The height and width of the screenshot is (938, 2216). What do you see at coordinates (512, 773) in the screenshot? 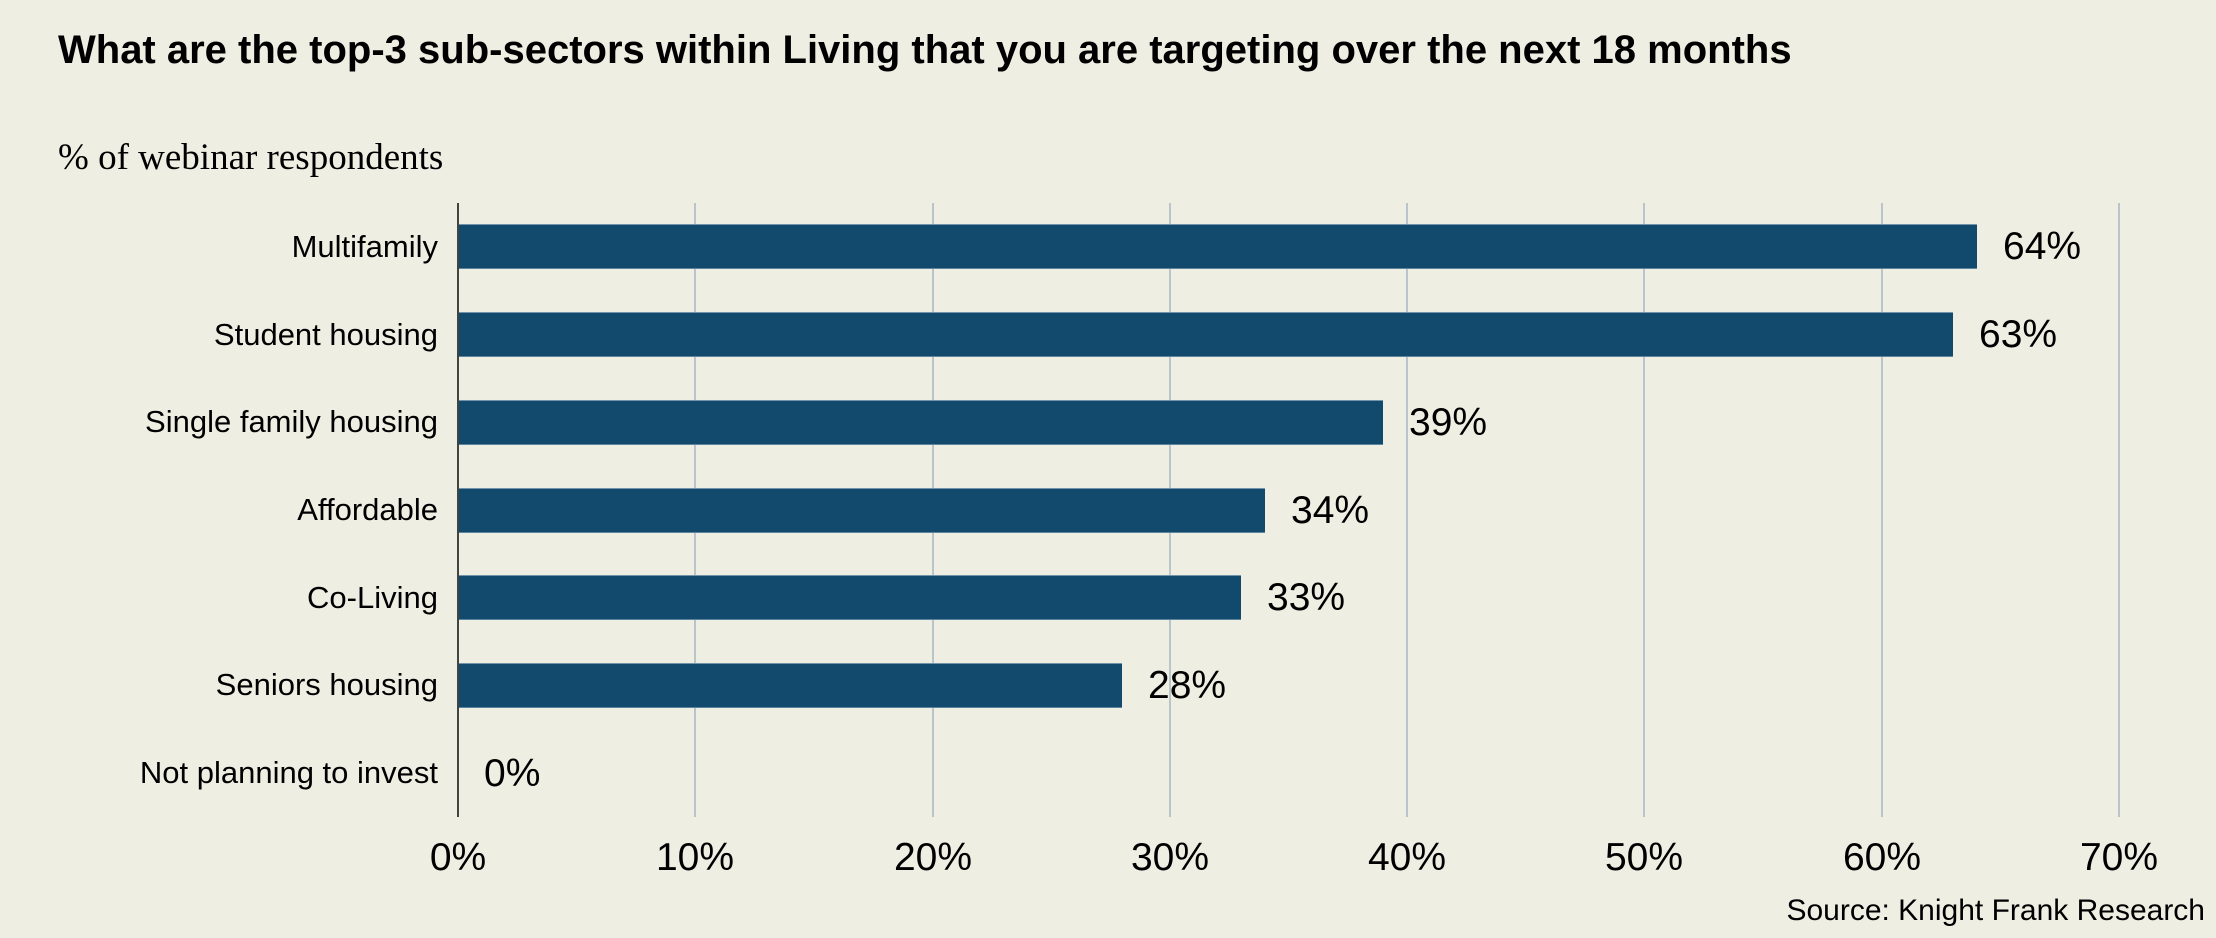
I see `value-label: 0%` at bounding box center [512, 773].